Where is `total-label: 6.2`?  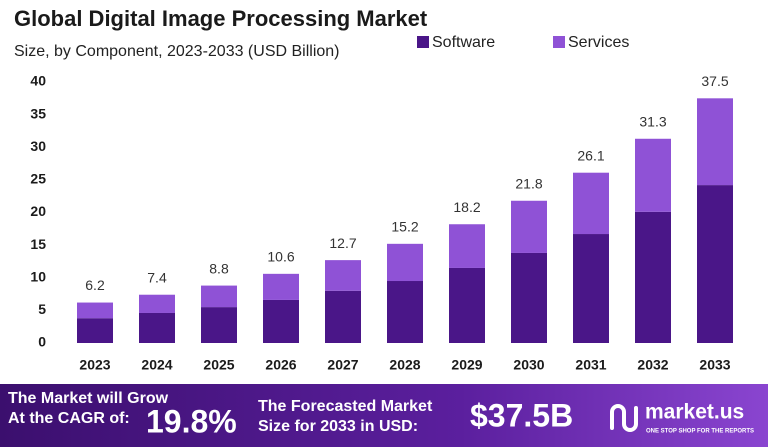 total-label: 6.2 is located at coordinates (95, 285).